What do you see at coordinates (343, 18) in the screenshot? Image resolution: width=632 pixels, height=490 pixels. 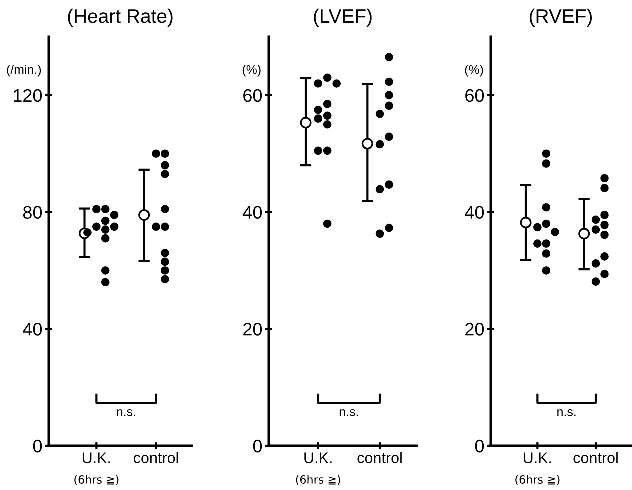 I see `chart-title: (LVEF)` at bounding box center [343, 18].